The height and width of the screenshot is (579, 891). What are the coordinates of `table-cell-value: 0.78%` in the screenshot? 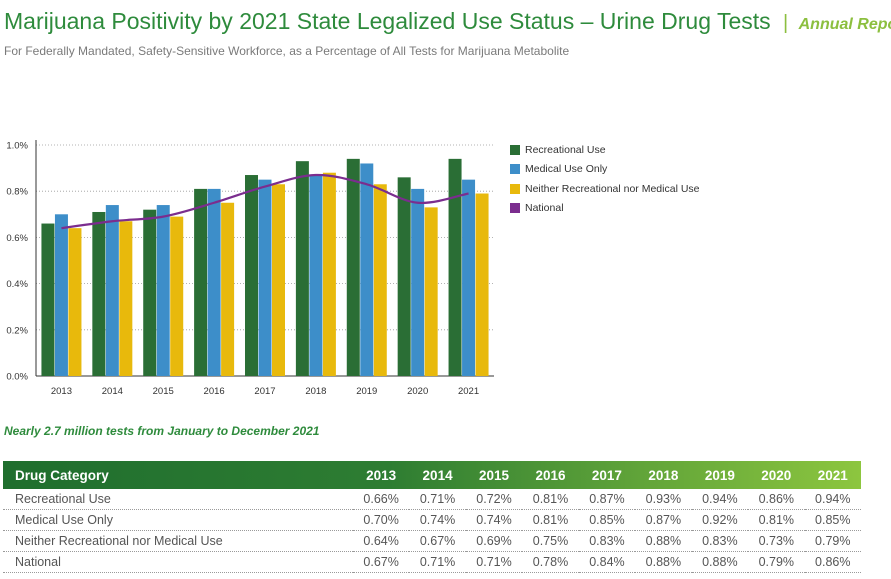 It's located at (550, 562).